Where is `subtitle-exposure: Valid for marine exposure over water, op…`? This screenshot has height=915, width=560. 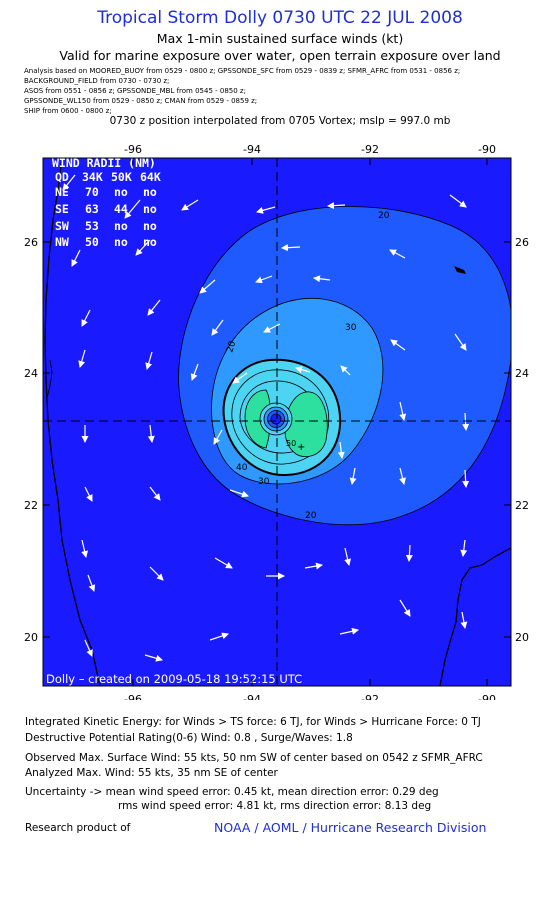 subtitle-exposure: Valid for marine exposure over water, op… is located at coordinates (280, 55).